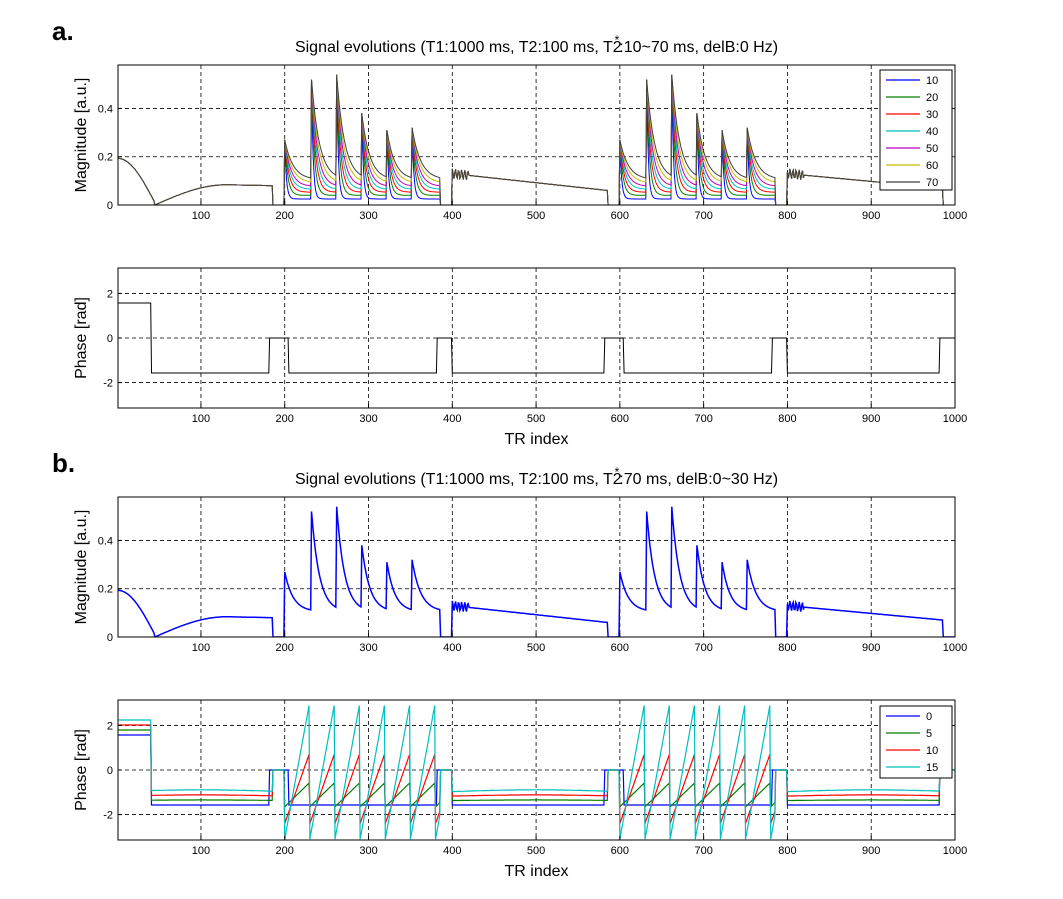 The width and height of the screenshot is (1063, 899). Describe the element at coordinates (63, 463) in the screenshot. I see `panel-label-b: b.` at that location.